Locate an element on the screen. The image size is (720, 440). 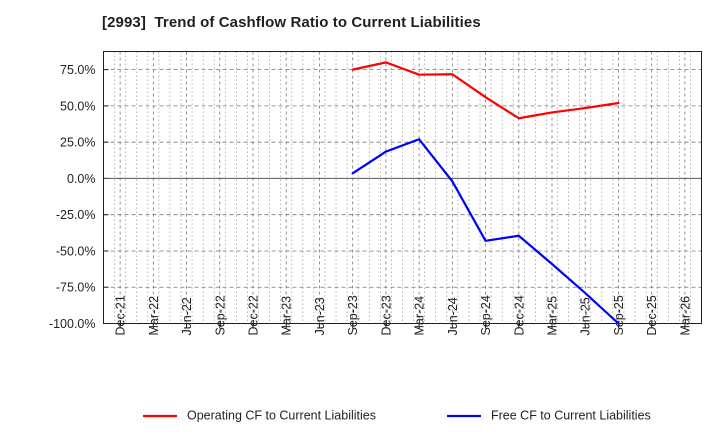
svg-text: Dec-21 is located at coordinates (121, 315).